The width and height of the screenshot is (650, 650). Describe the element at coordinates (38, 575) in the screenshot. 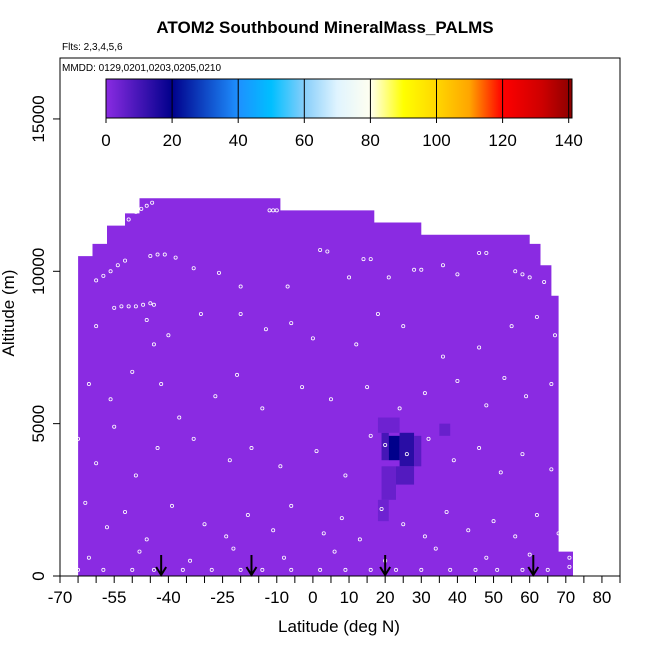

I see `y-tick-label: 0` at that location.